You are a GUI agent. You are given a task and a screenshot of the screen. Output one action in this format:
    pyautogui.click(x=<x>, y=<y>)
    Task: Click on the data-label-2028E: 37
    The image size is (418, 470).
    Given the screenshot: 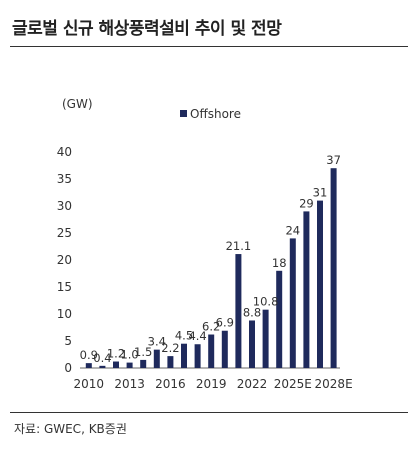 What is the action you would take?
    pyautogui.click(x=333, y=160)
    